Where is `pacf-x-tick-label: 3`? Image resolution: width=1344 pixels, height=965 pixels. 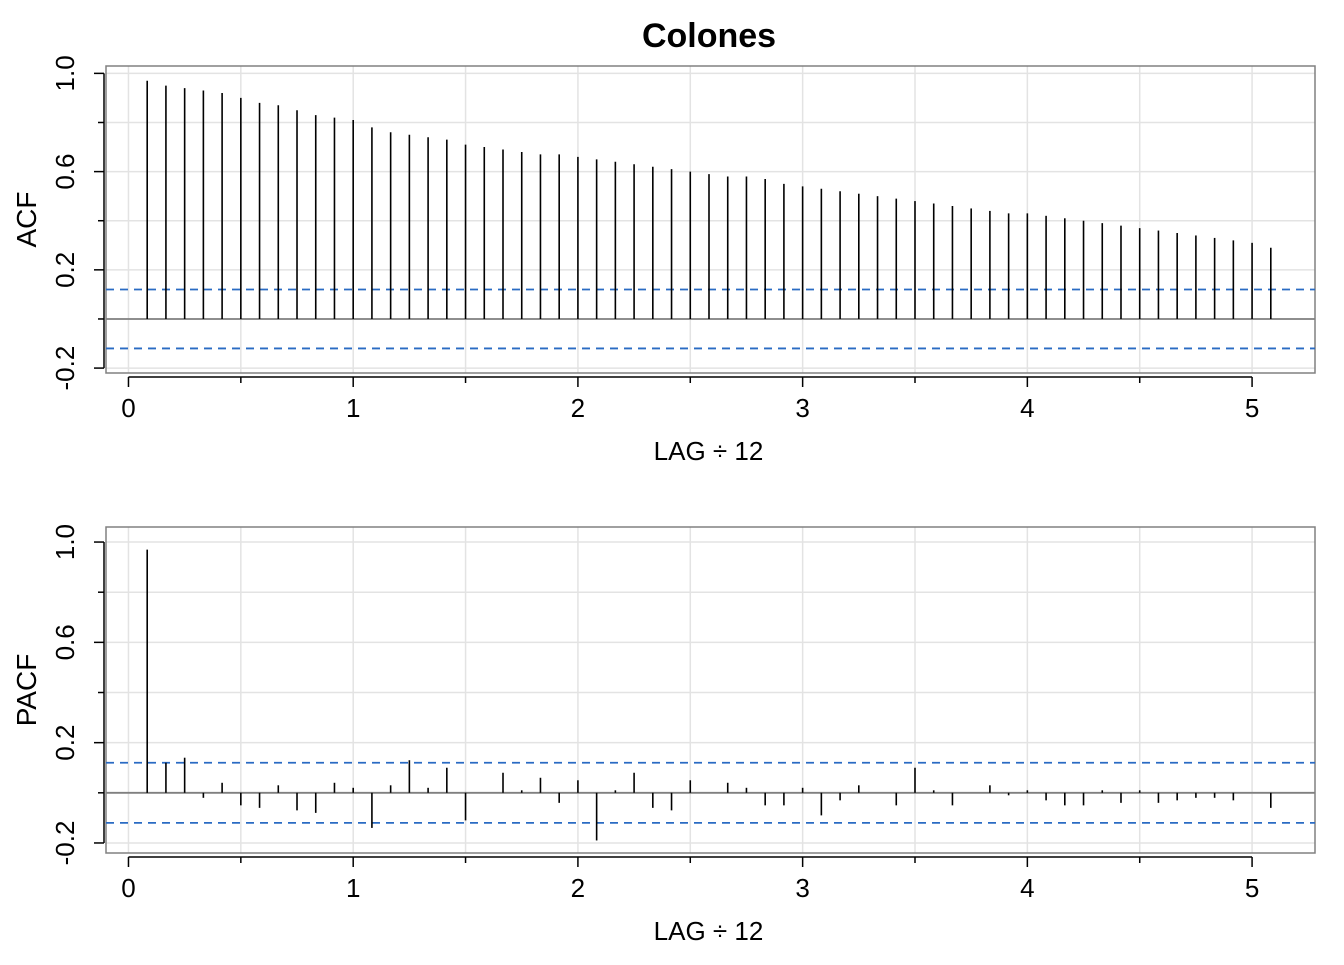
pacf-x-tick-label: 3 is located at coordinates (802, 888).